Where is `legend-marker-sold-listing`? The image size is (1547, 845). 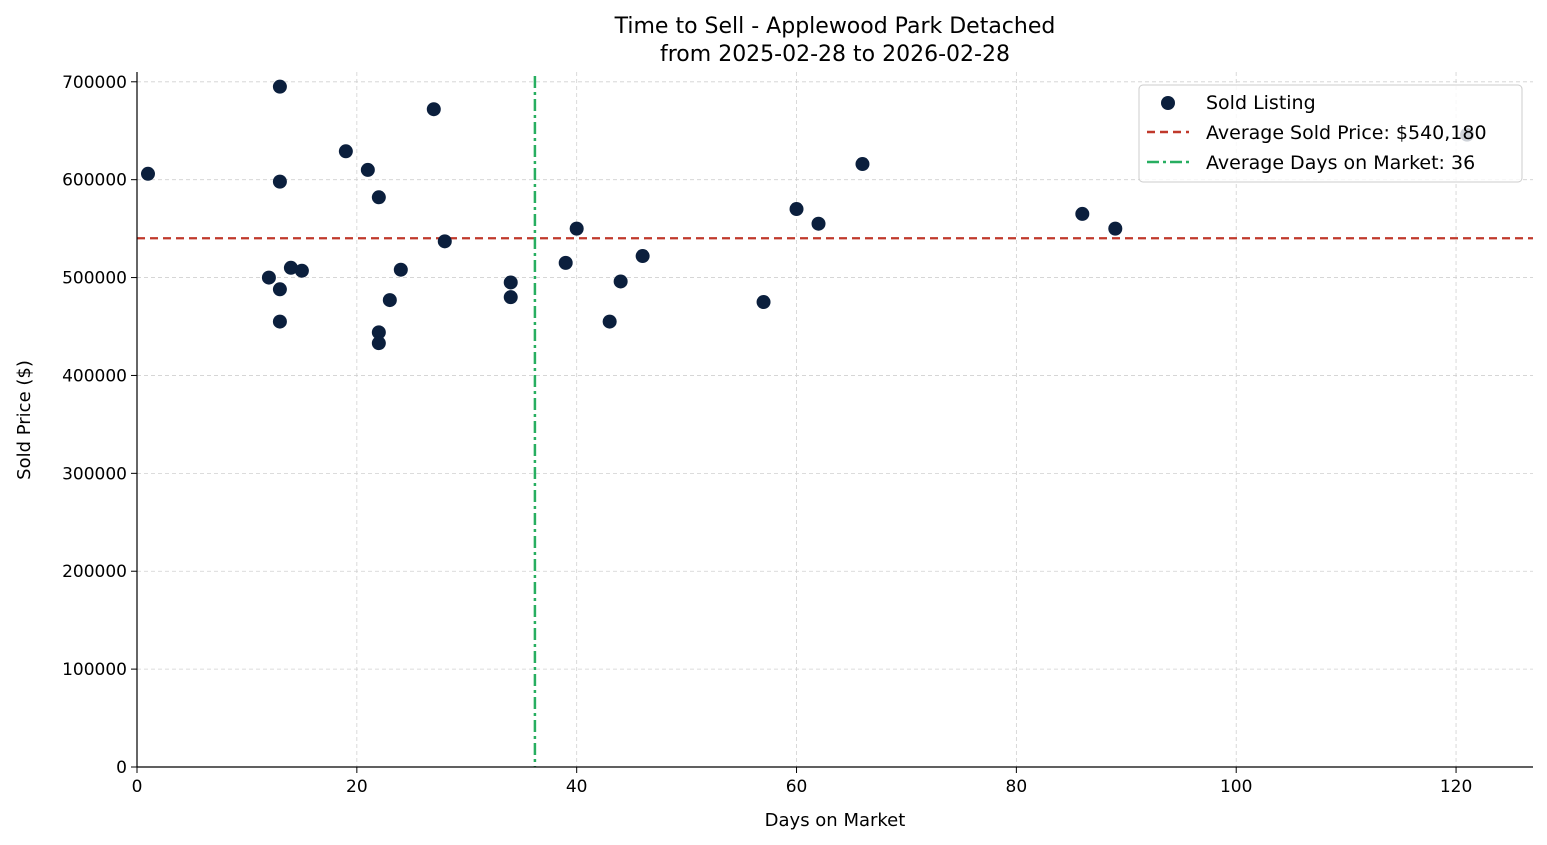
legend-marker-sold-listing is located at coordinates (1168, 103).